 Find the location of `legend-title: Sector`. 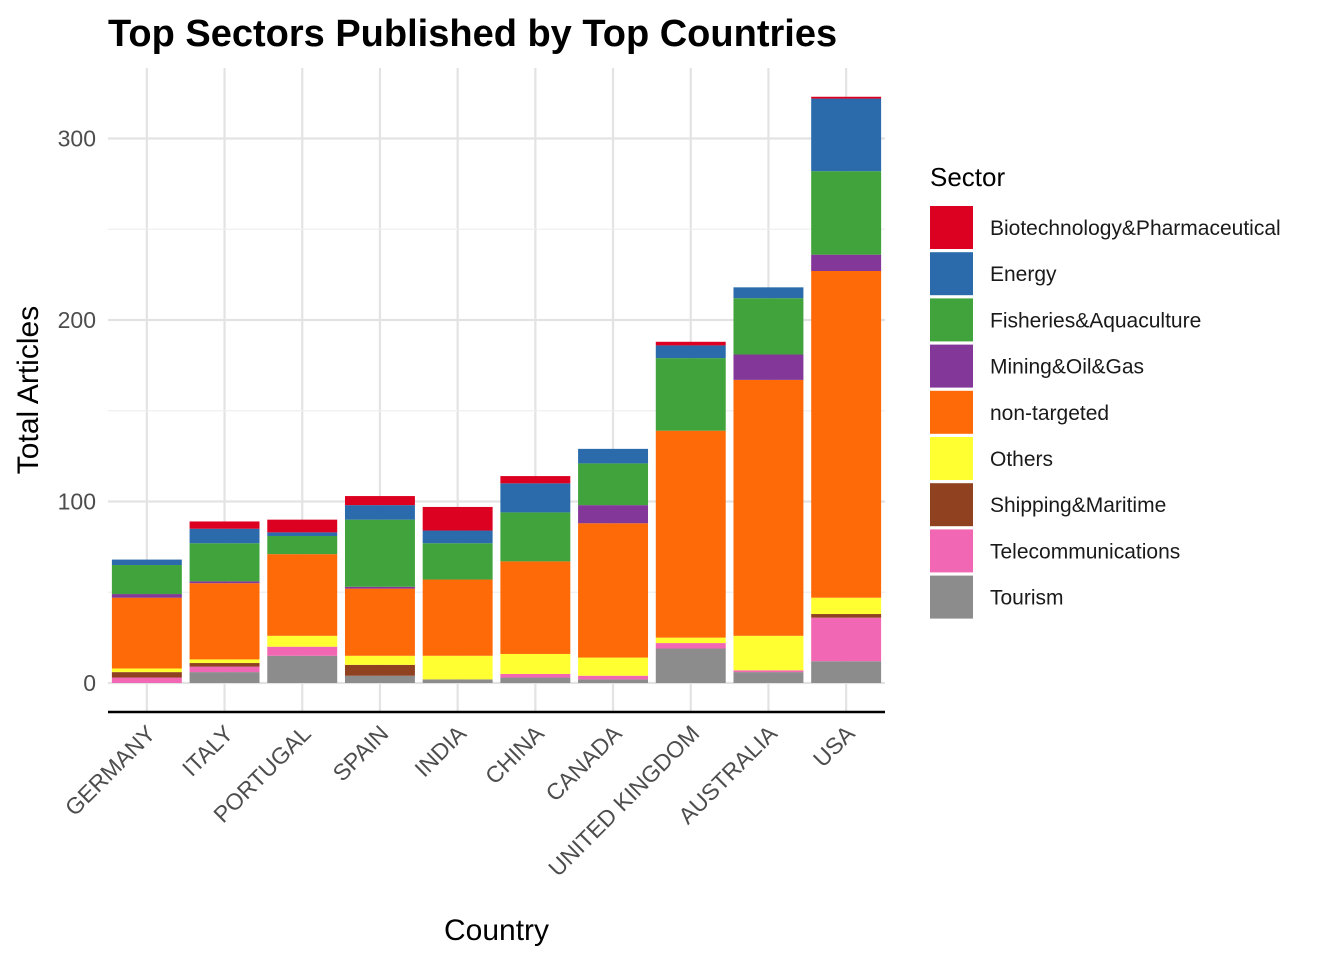

legend-title: Sector is located at coordinates (967, 177).